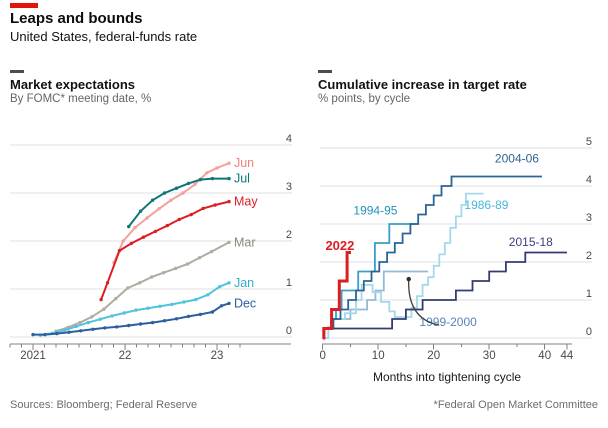 The height and width of the screenshot is (428, 608). Describe the element at coordinates (17, 71) in the screenshot. I see `section-dash-left` at that location.